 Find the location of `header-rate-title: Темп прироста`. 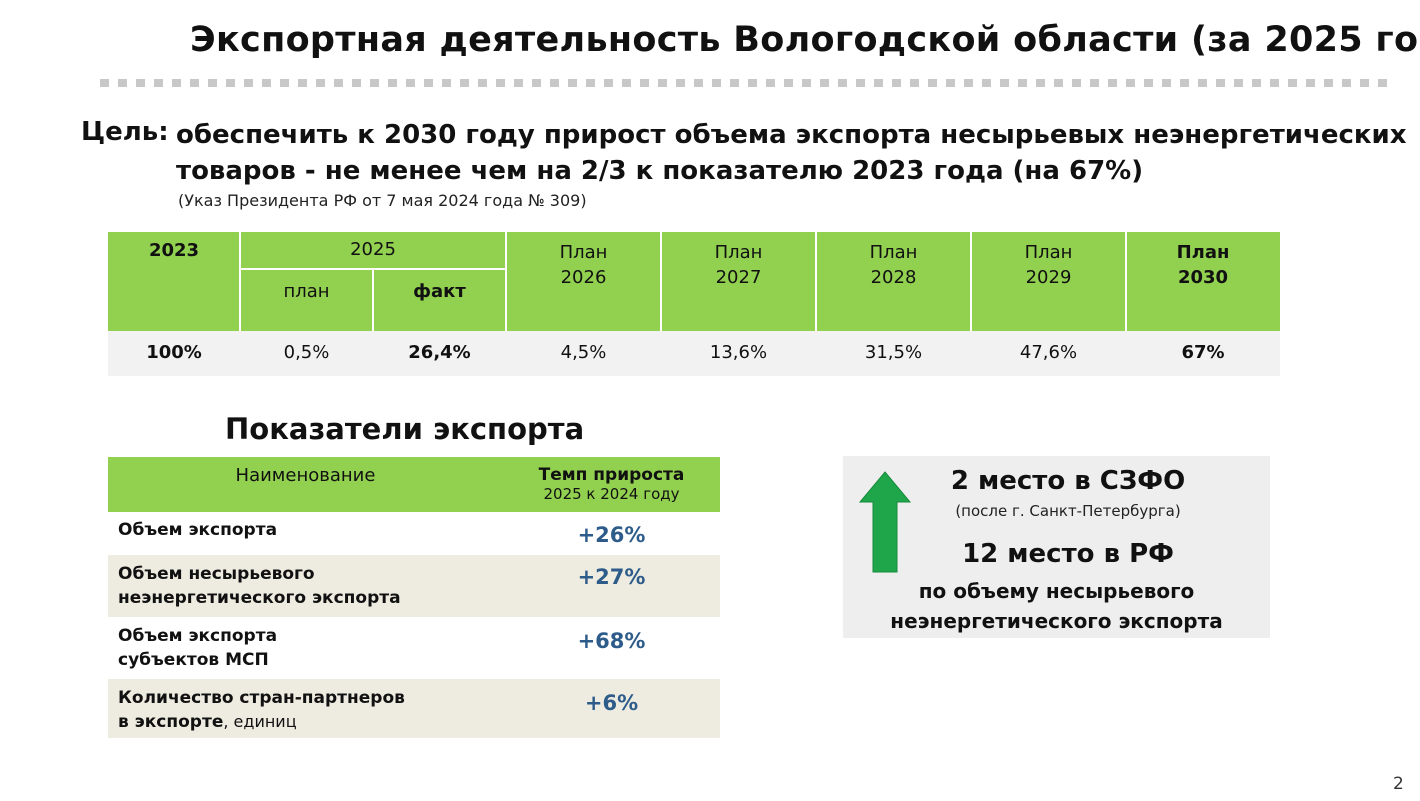

header-rate-title: Темп прироста is located at coordinates (611, 475).